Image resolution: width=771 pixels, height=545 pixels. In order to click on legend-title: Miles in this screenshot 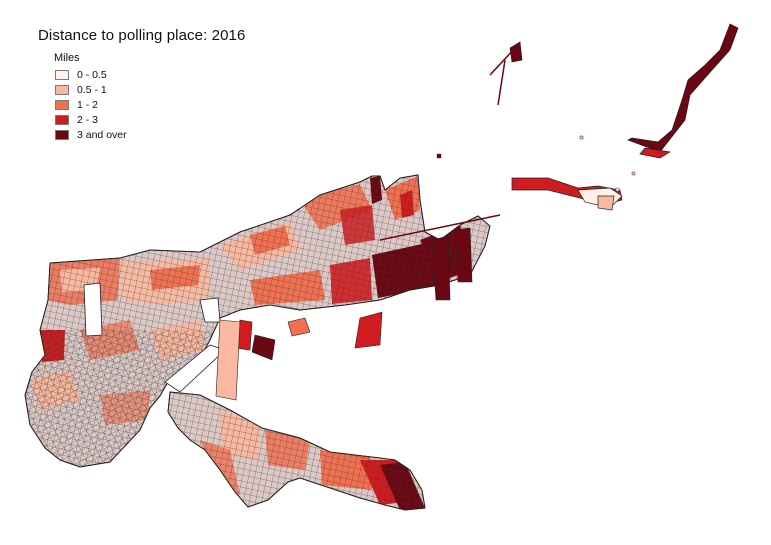, I will do `click(67, 58)`.